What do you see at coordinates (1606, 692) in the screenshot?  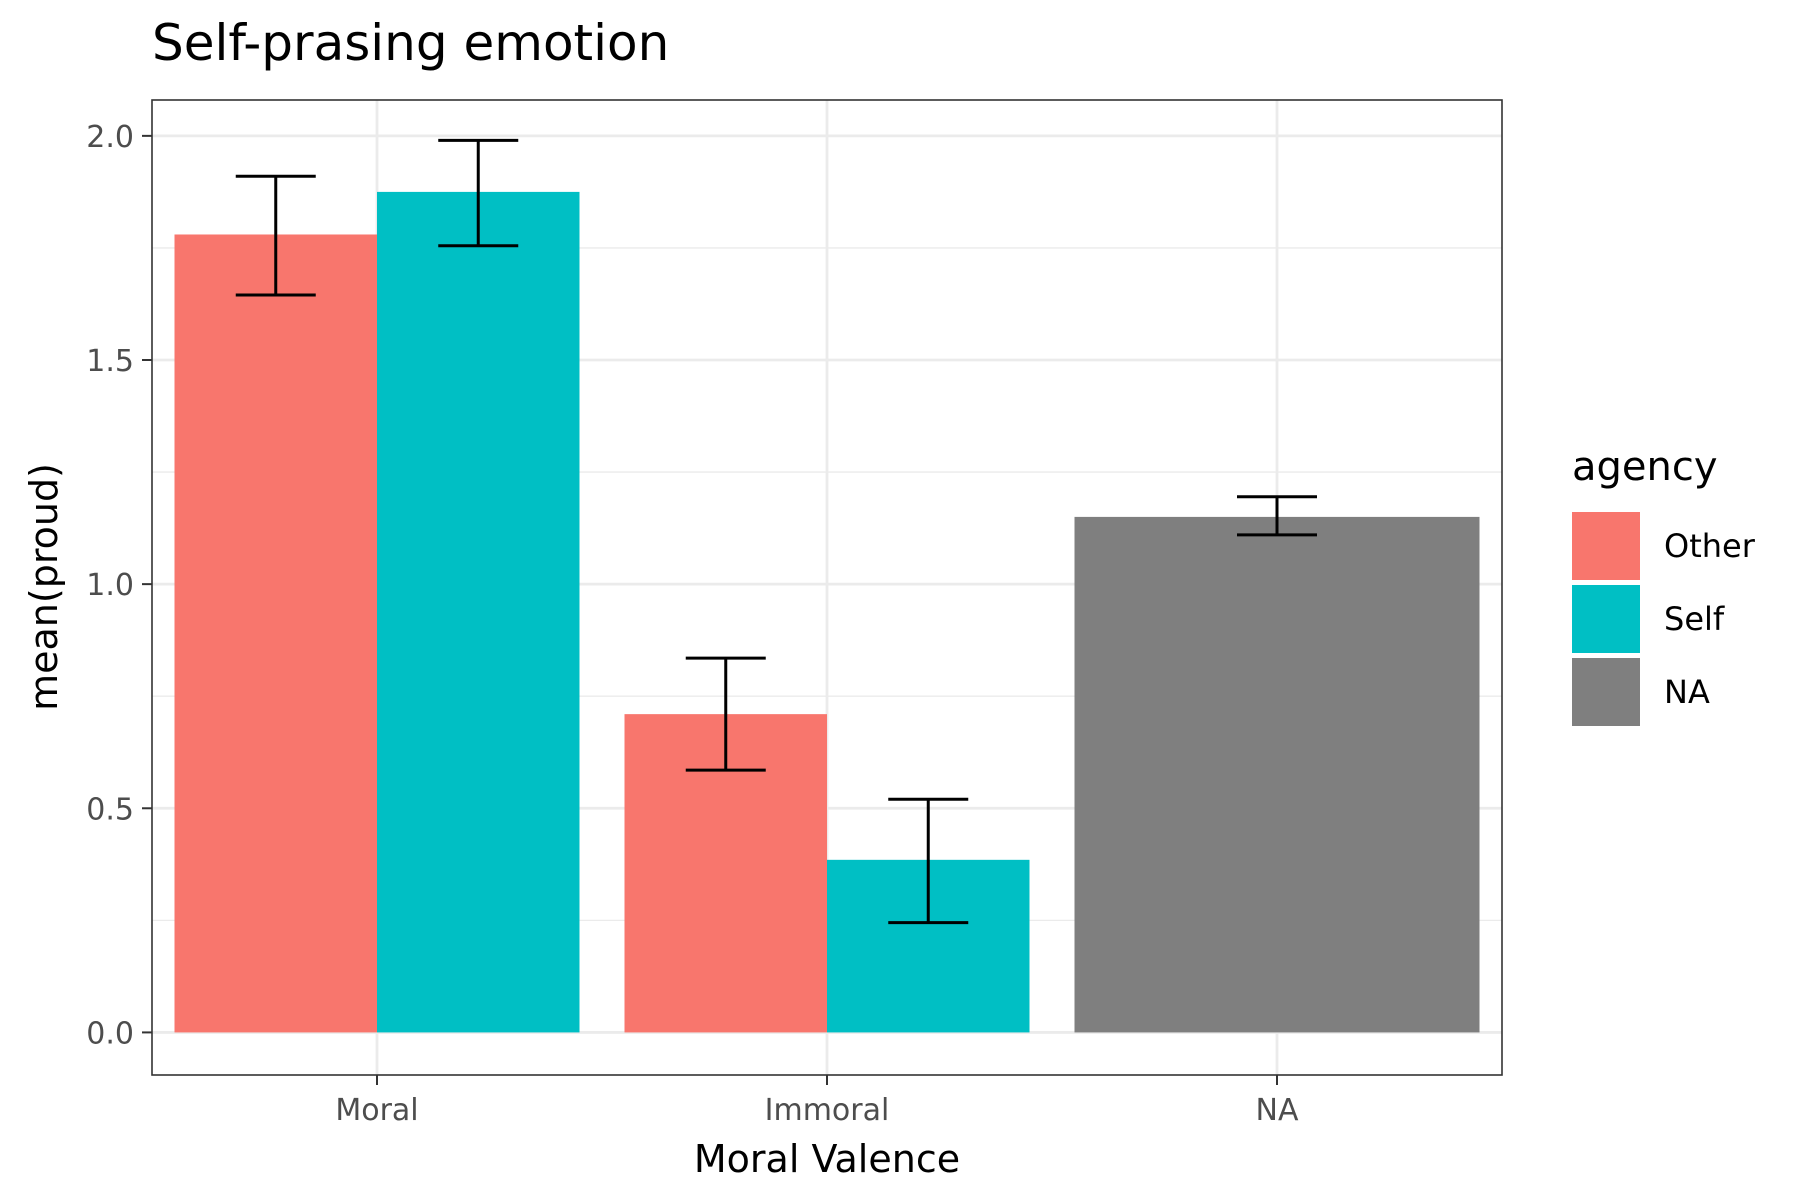 I see `legend-swatch-na` at bounding box center [1606, 692].